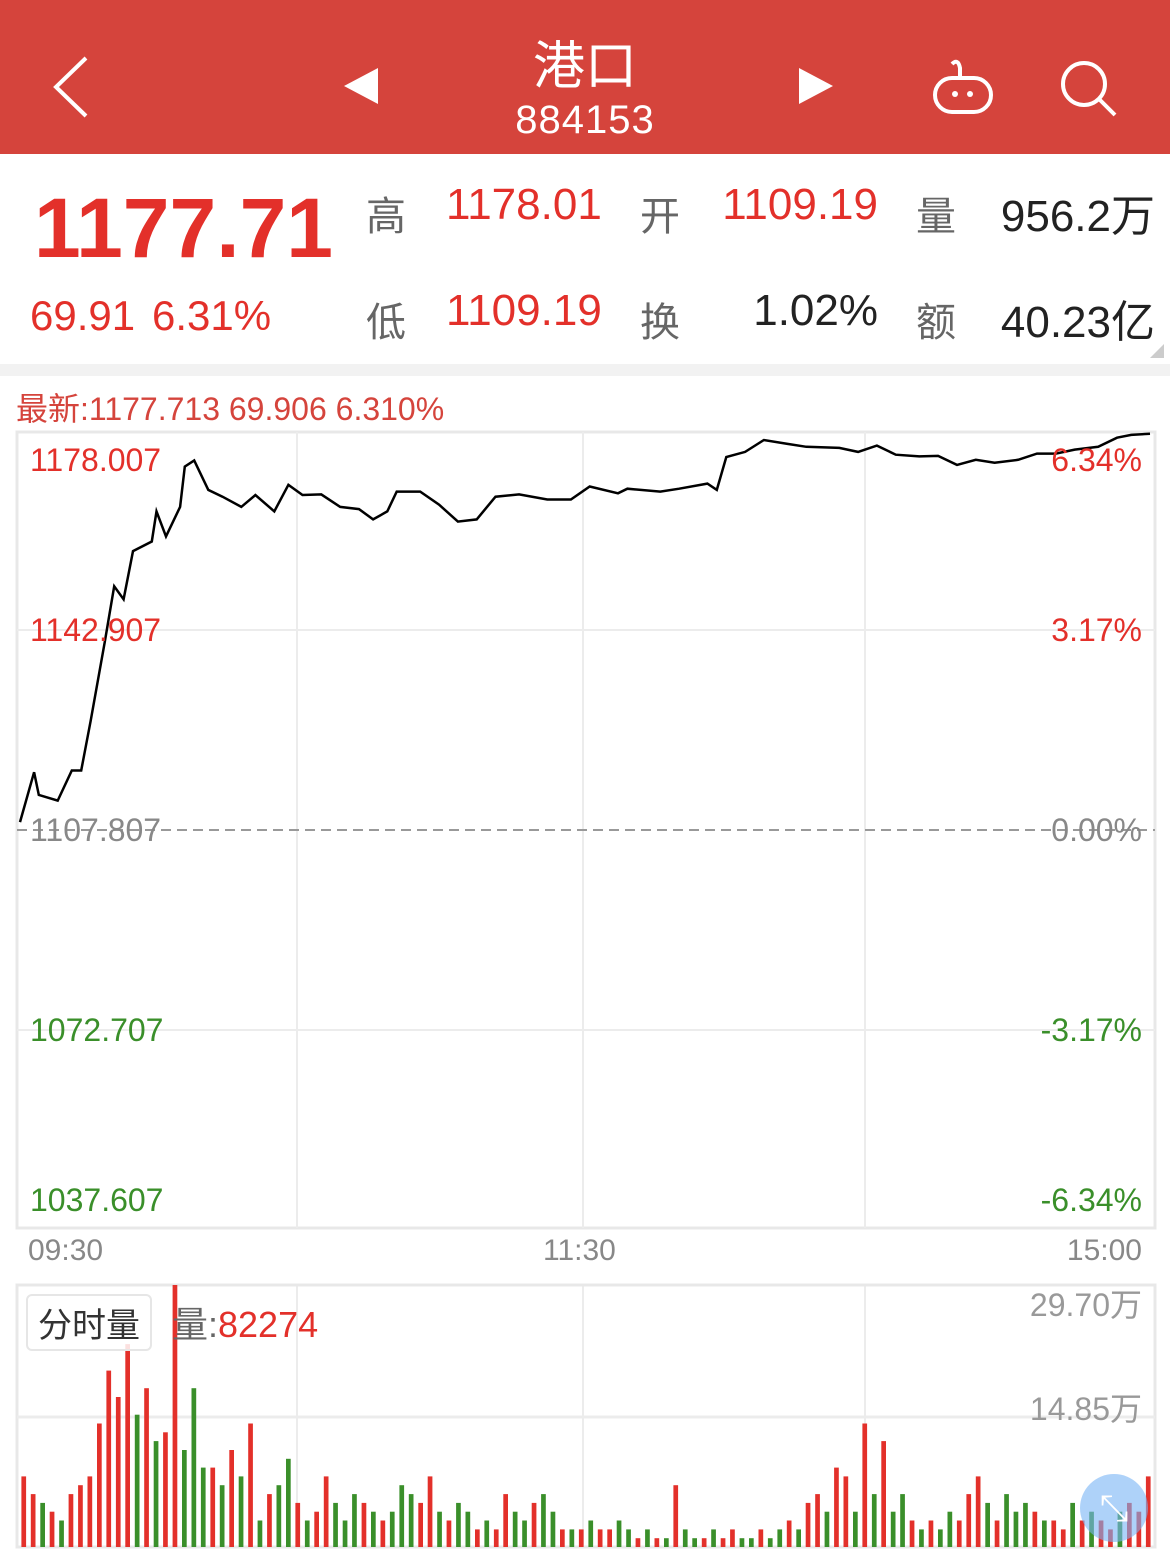 The image size is (1170, 1556). What do you see at coordinates (585, 120) in the screenshot?
I see `stock-code: 884153` at bounding box center [585, 120].